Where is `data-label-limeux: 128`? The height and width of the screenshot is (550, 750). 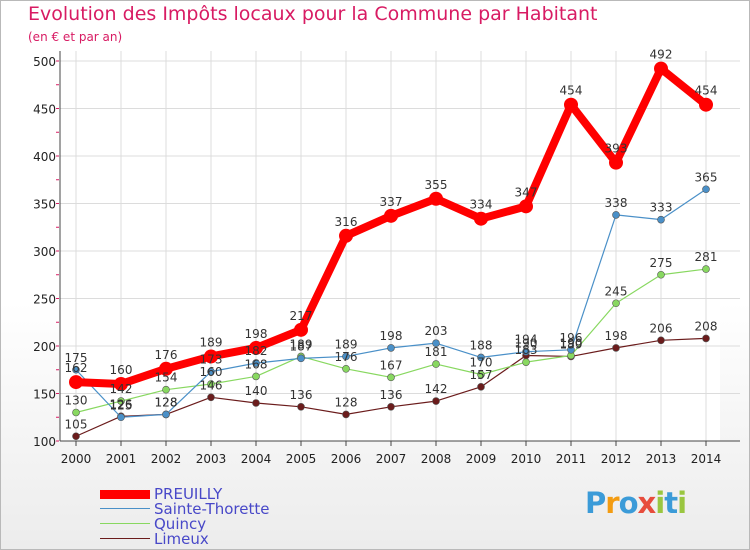
data-label-limeux: 128 is located at coordinates (166, 402).